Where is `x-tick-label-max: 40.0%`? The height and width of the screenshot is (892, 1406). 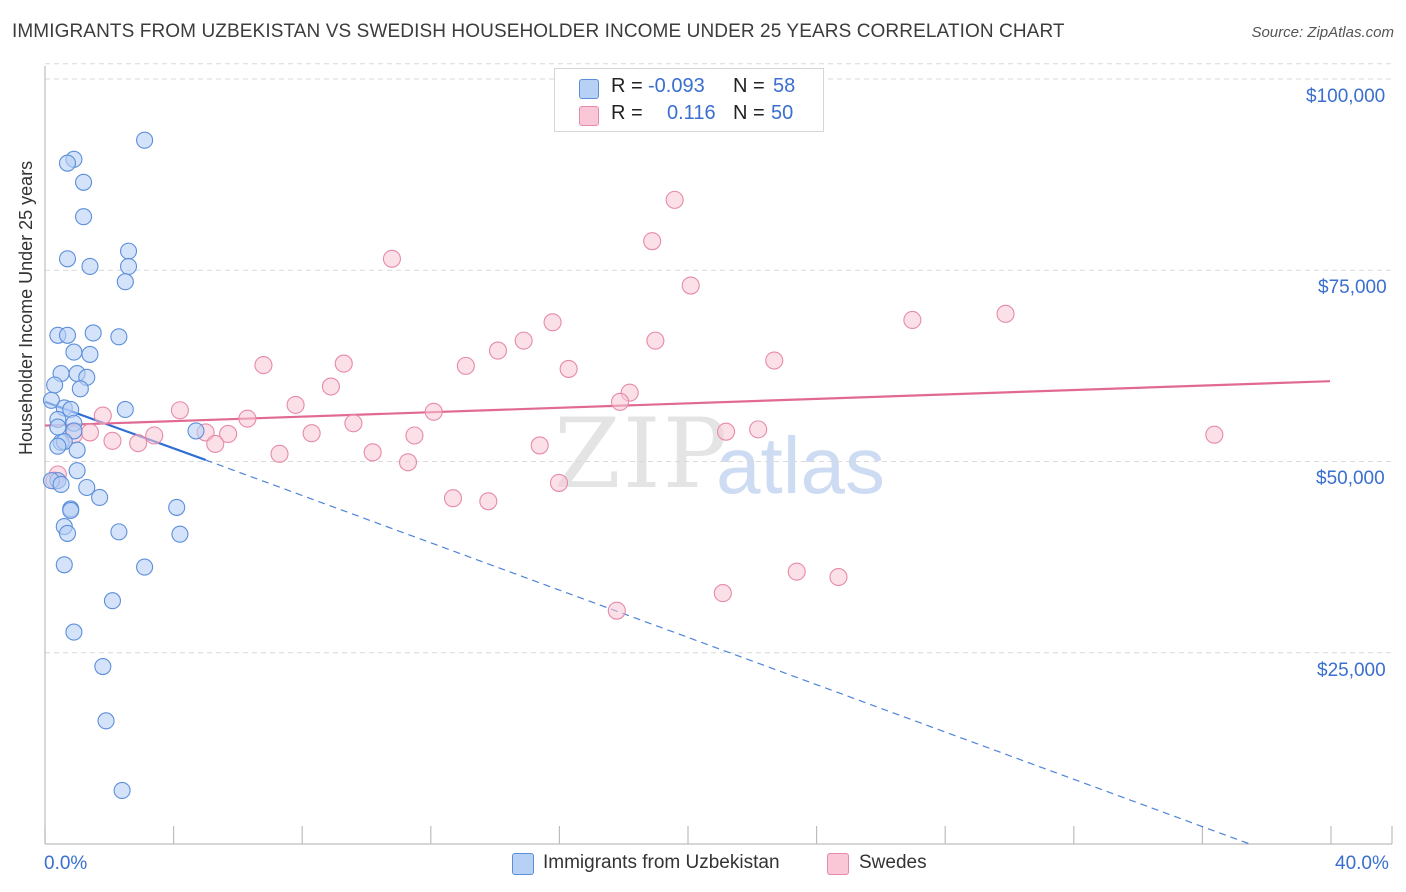
x-tick-label-max: 40.0% is located at coordinates (1362, 863).